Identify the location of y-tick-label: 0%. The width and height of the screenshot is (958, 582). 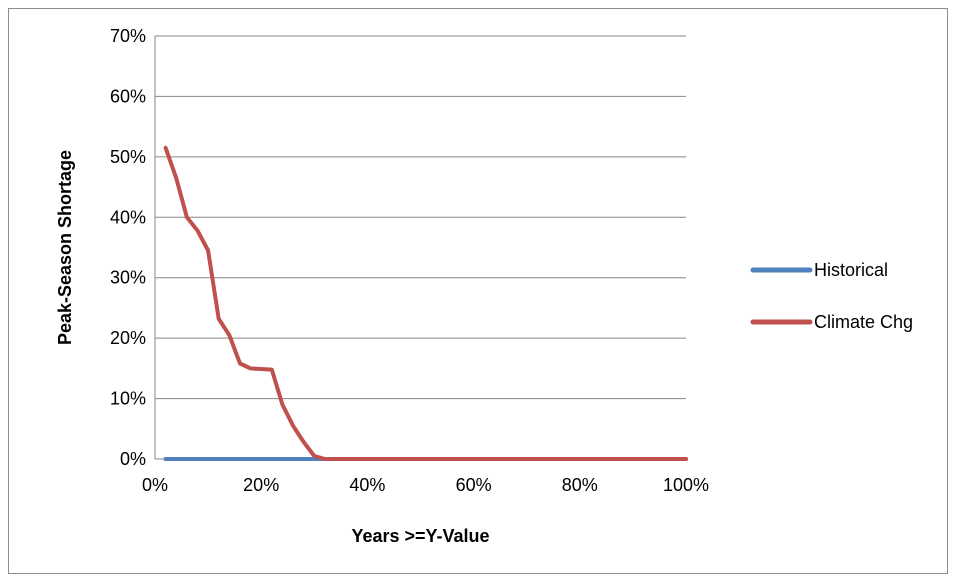
(133, 459).